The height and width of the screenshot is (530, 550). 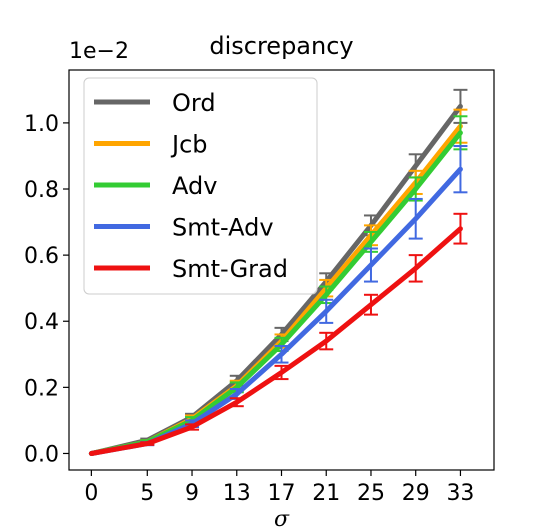 I want to click on x-axis-label: σ, so click(x=282, y=518).